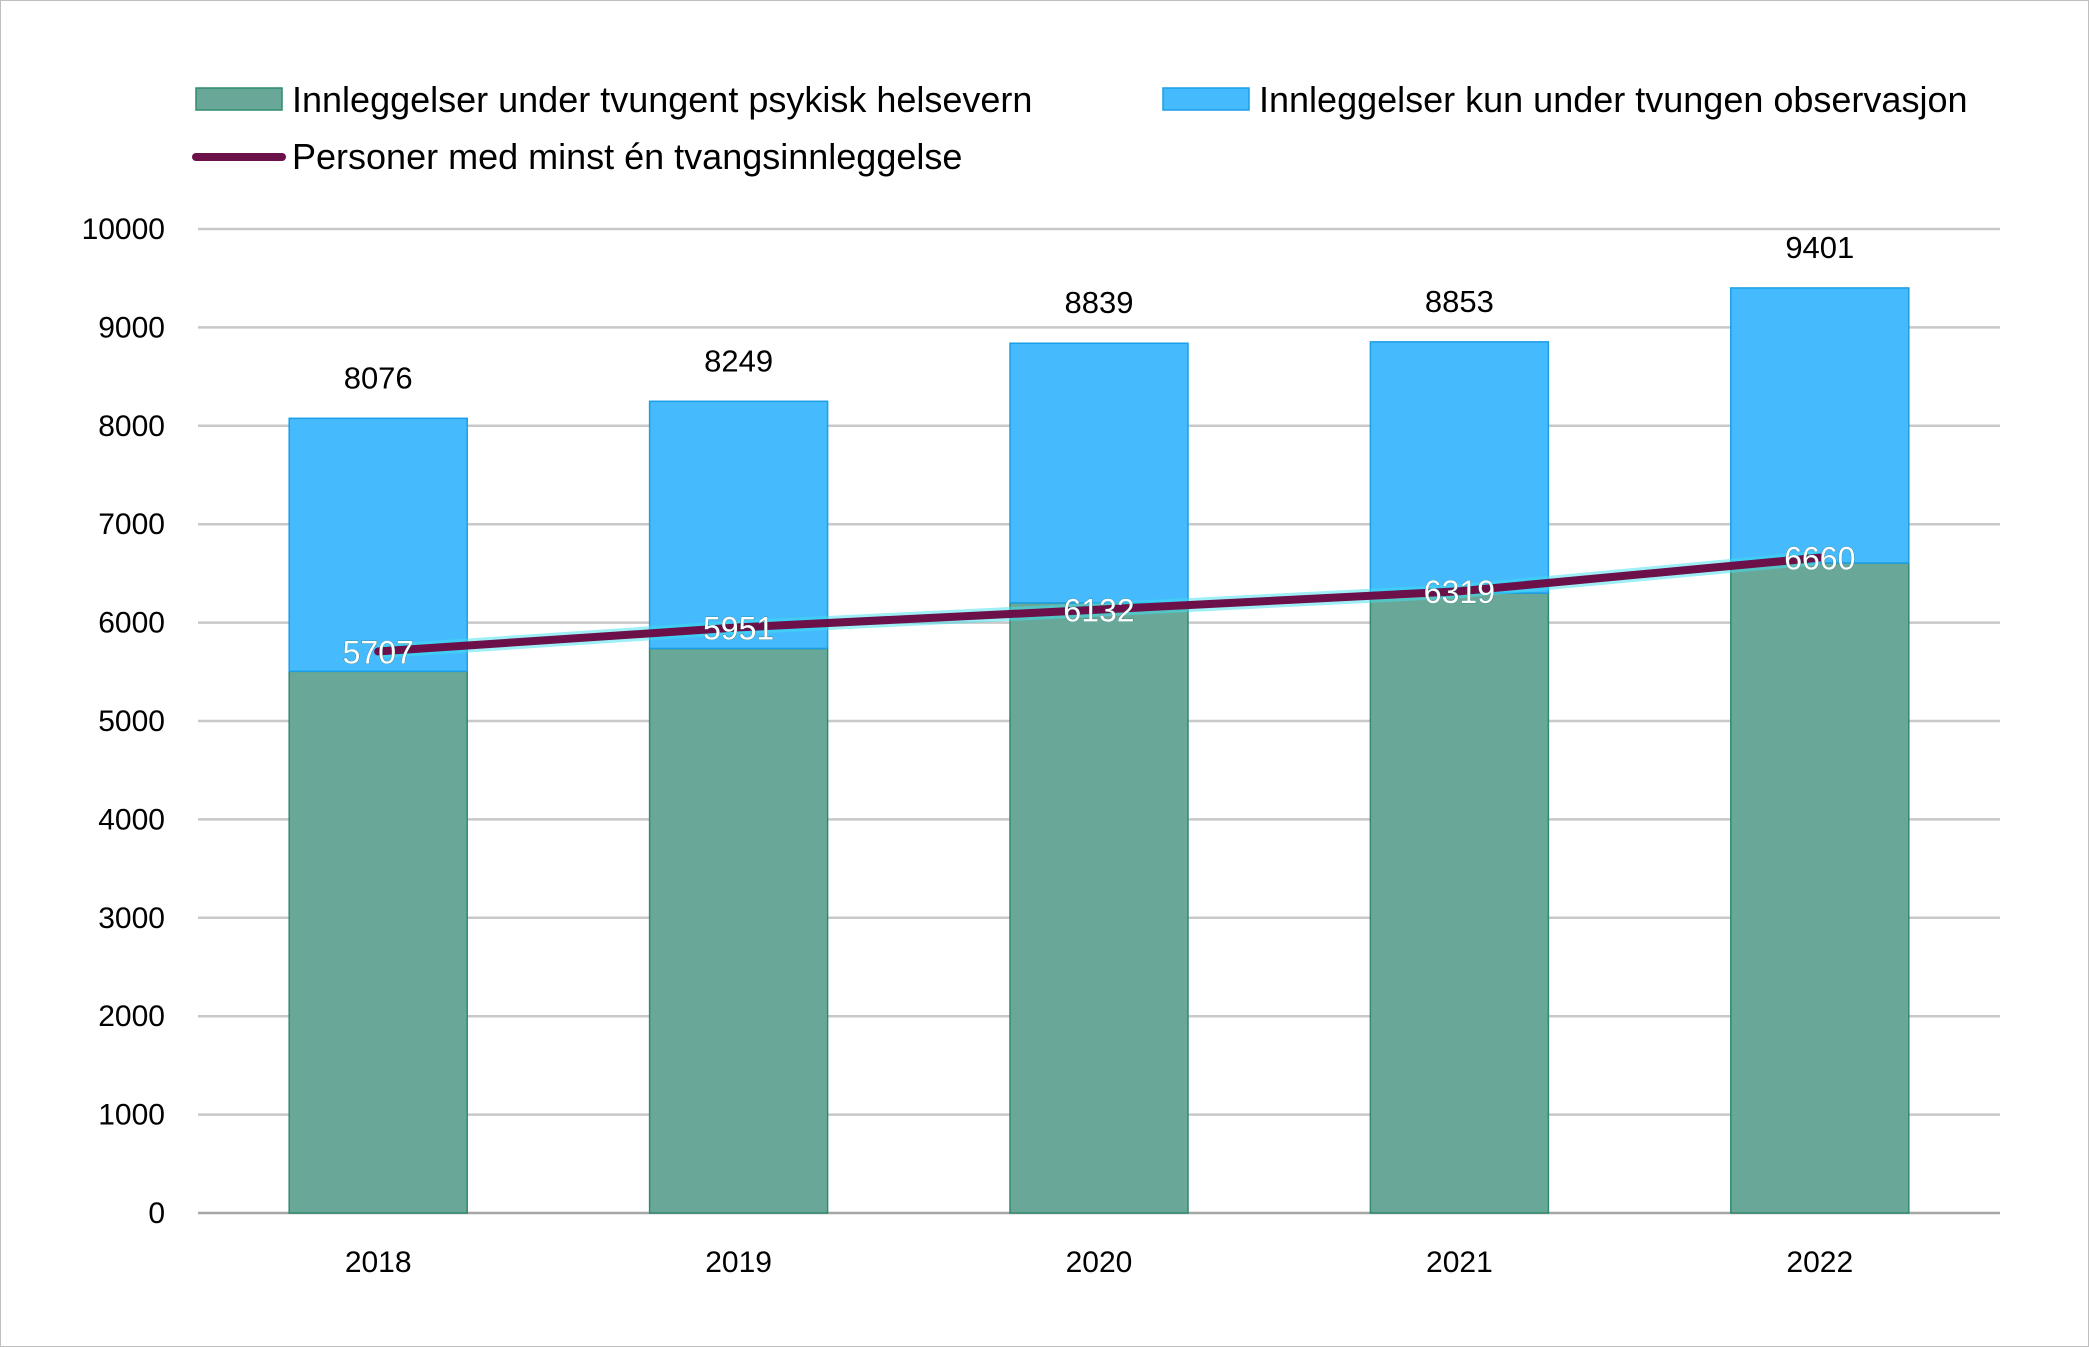 This screenshot has width=2089, height=1347. What do you see at coordinates (131, 327) in the screenshot?
I see `y-tick-label: 9000` at bounding box center [131, 327].